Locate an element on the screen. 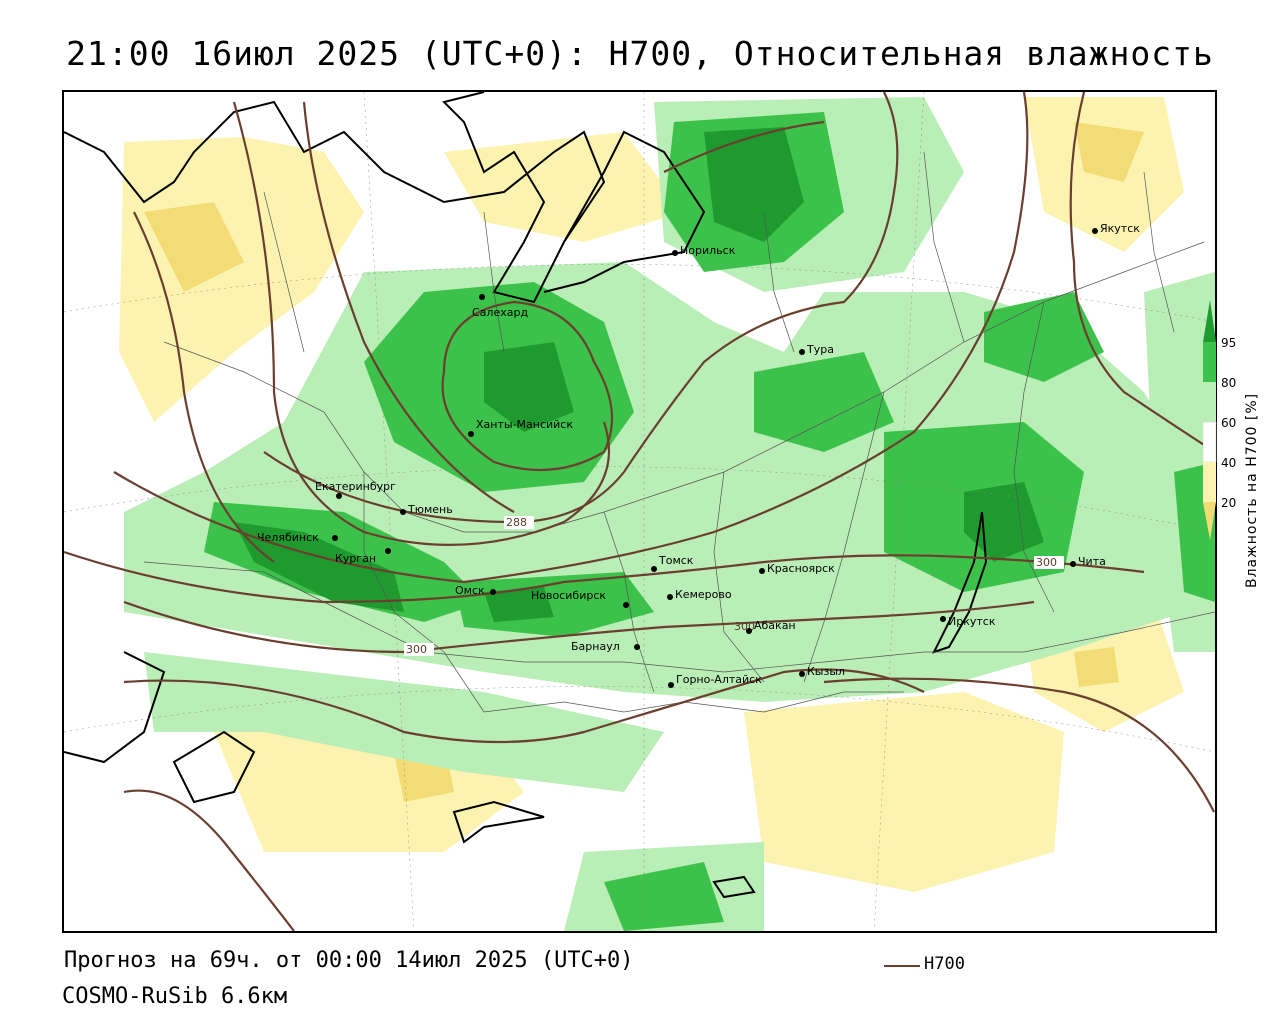 This screenshot has height=1024, width=1280. city-label-krasnoyarsk: Красноярск is located at coordinates (801, 568).